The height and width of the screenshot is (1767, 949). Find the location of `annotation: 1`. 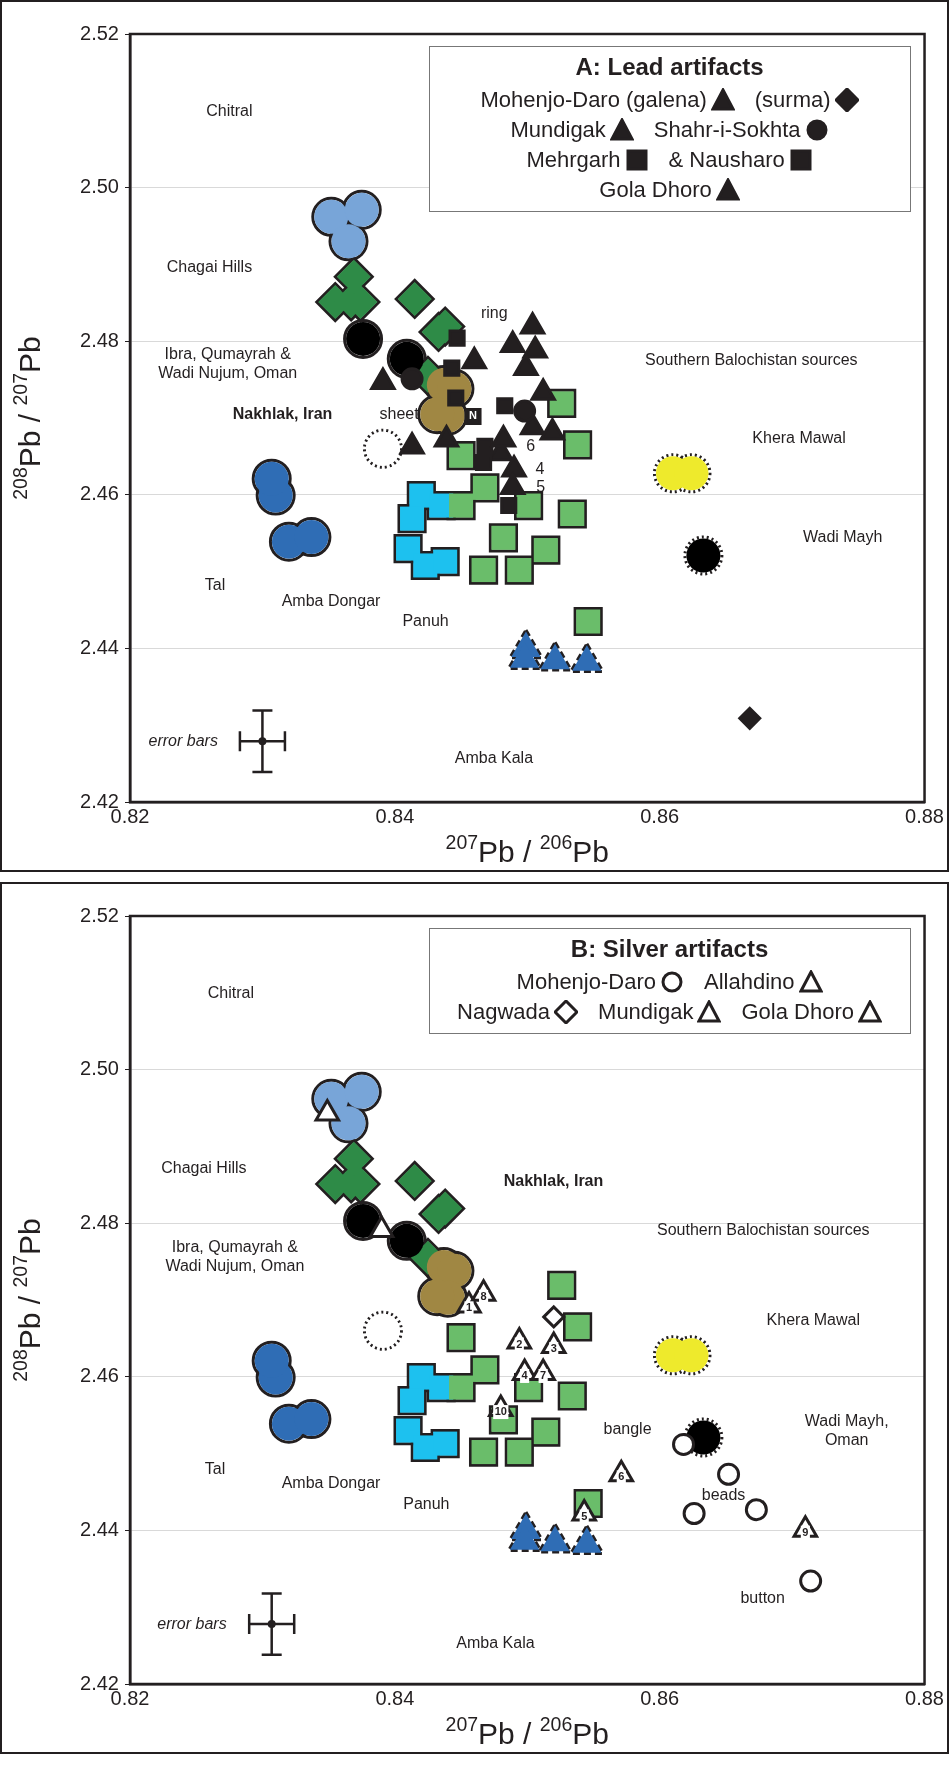

annotation: 1 is located at coordinates (469, 1307).